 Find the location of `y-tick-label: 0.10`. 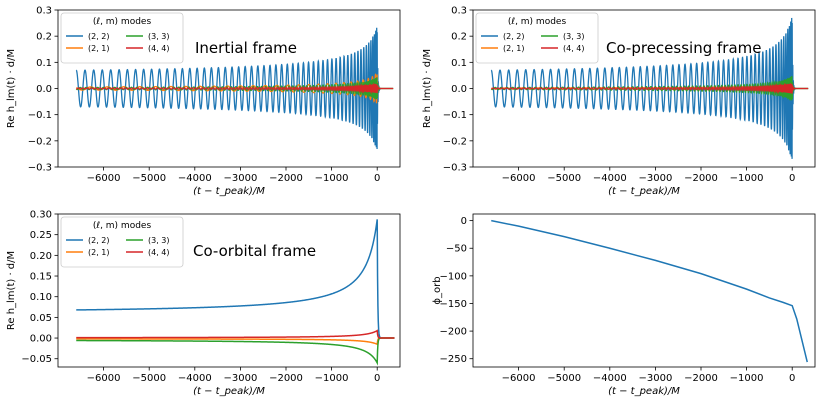

y-tick-label: 0.10 is located at coordinates (41, 297).